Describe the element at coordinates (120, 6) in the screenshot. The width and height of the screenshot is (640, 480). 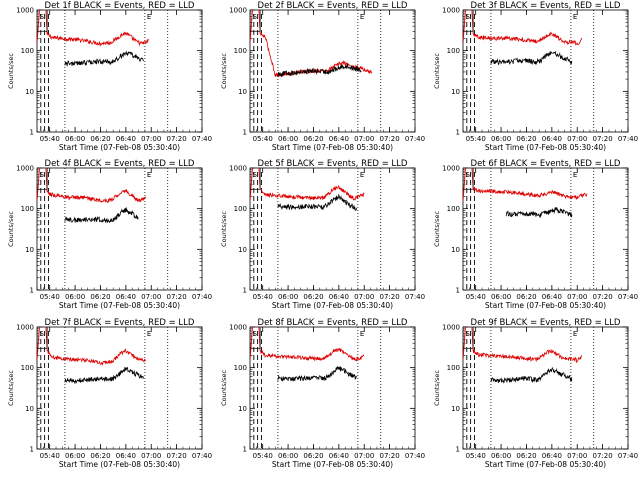
I see `panel-title: Det 1f BLACK = Events, RED = LLD` at that location.